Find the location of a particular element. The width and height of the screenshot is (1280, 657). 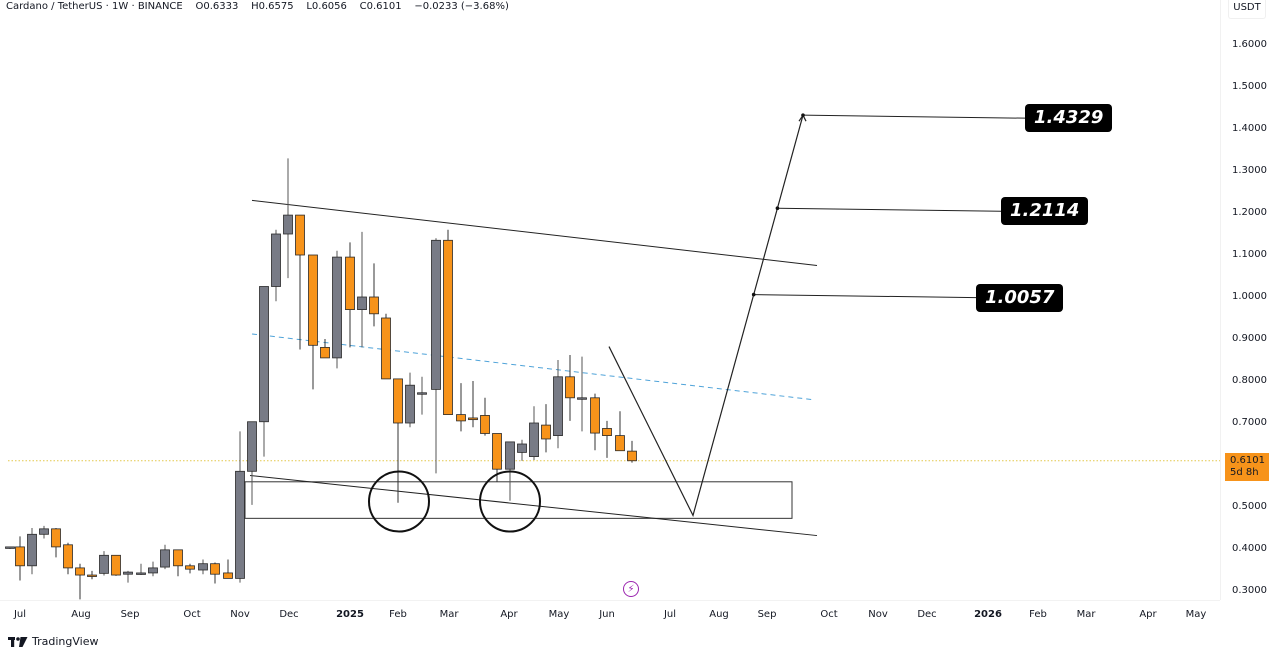

time-tick: Oct is located at coordinates (829, 614).